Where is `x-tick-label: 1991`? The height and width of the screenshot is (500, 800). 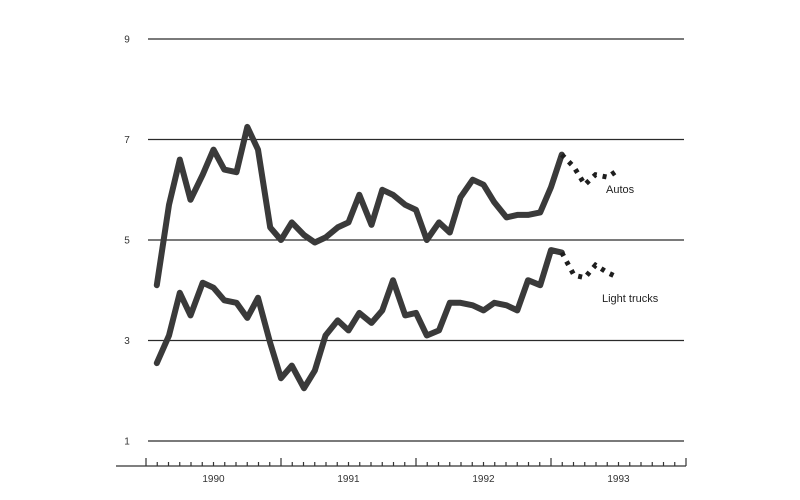
x-tick-label: 1991 is located at coordinates (348, 479).